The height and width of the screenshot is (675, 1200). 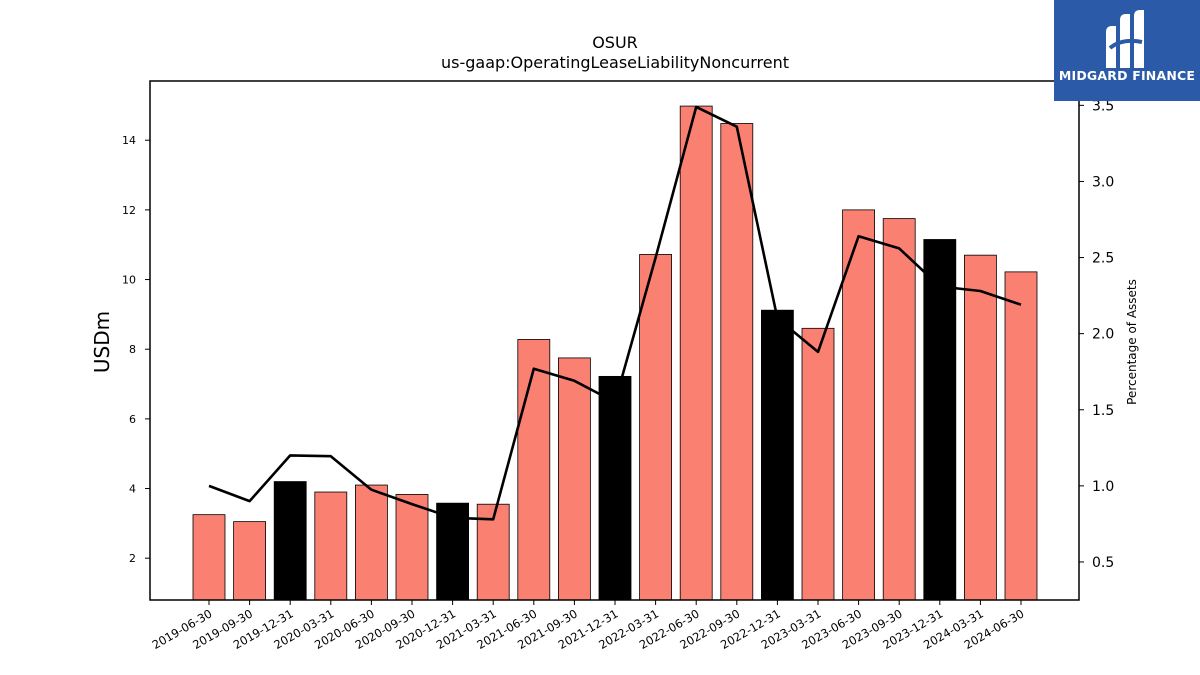 I want to click on y2-axis-label: Percentage of Assets, so click(x=1132, y=342).